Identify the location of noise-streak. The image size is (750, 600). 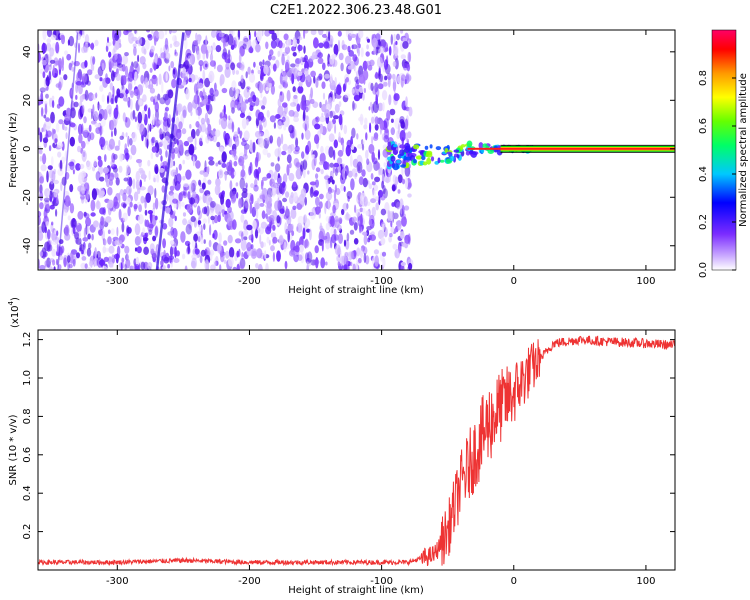
(170, 151).